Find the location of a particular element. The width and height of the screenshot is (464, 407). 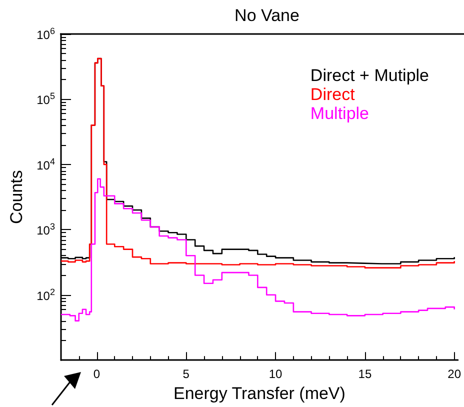

y-tick-label: 10$^{2}$ is located at coordinates (45, 294).